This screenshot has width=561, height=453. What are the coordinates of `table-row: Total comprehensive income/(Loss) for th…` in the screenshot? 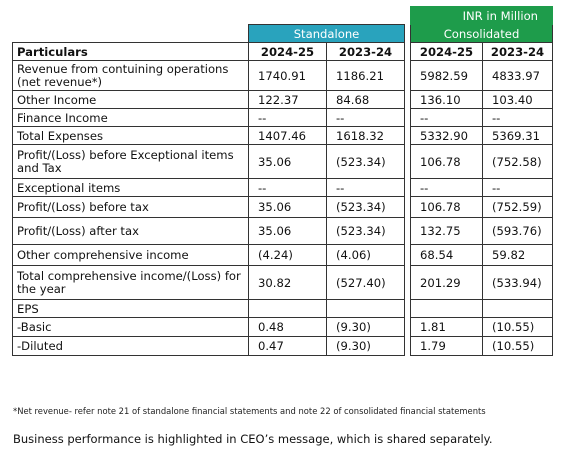 It's located at (283, 282).